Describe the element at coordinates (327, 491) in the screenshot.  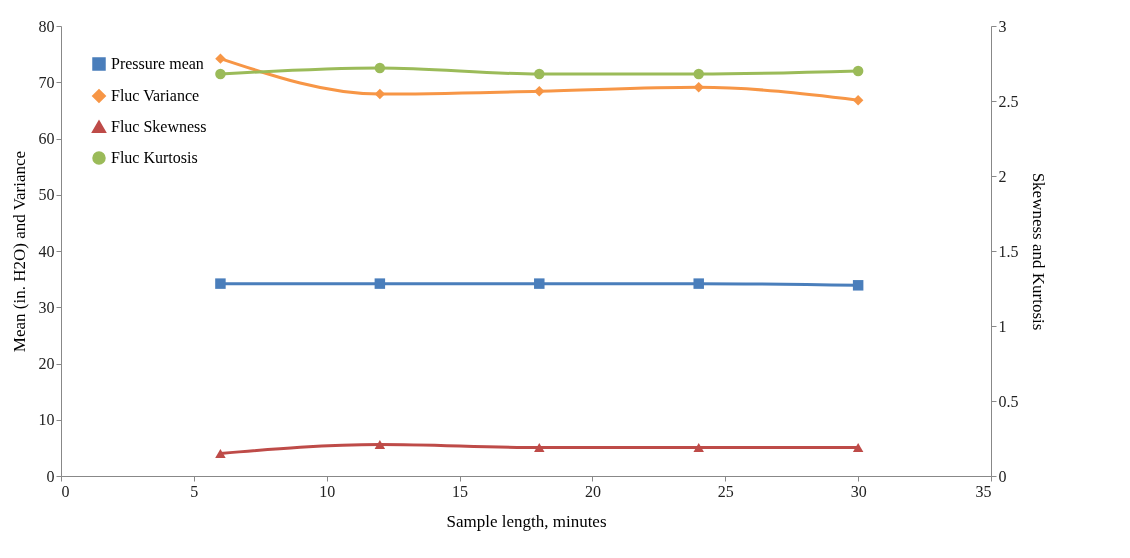
I see `x-tick-label: 10` at that location.